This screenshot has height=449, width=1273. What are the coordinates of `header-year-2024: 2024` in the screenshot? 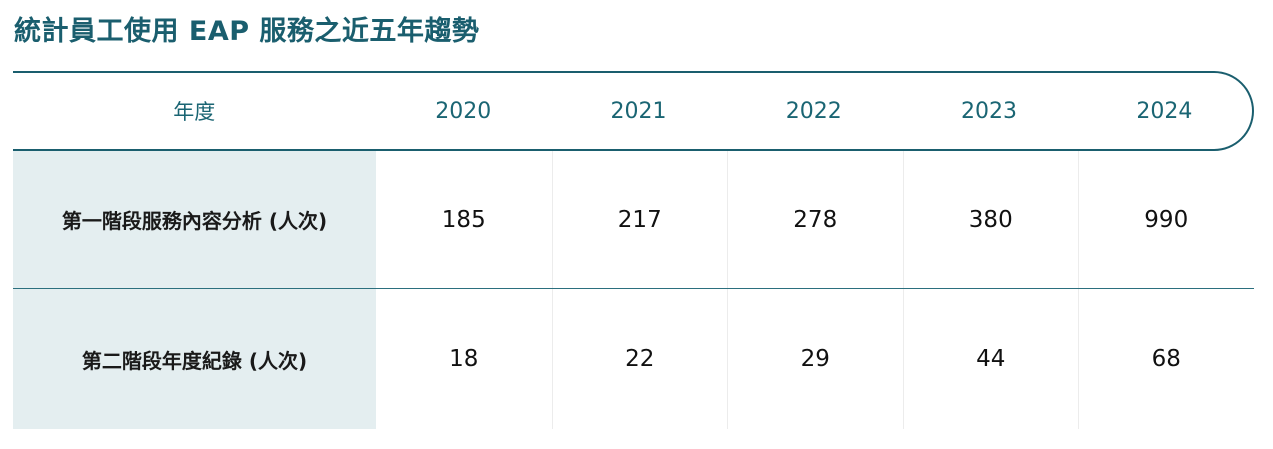 It's located at (1164, 111).